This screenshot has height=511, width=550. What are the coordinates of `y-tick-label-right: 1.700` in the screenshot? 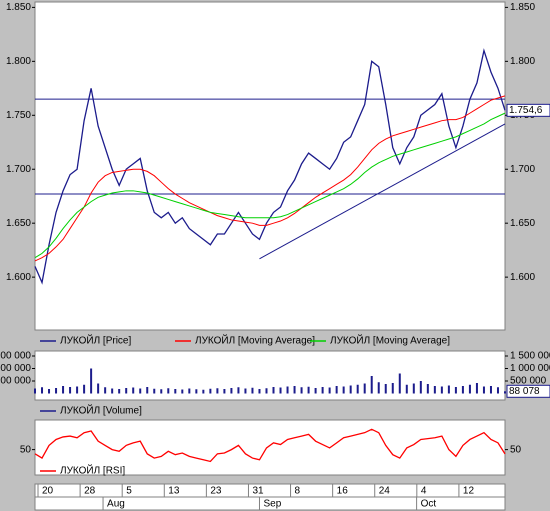 It's located at (522, 169).